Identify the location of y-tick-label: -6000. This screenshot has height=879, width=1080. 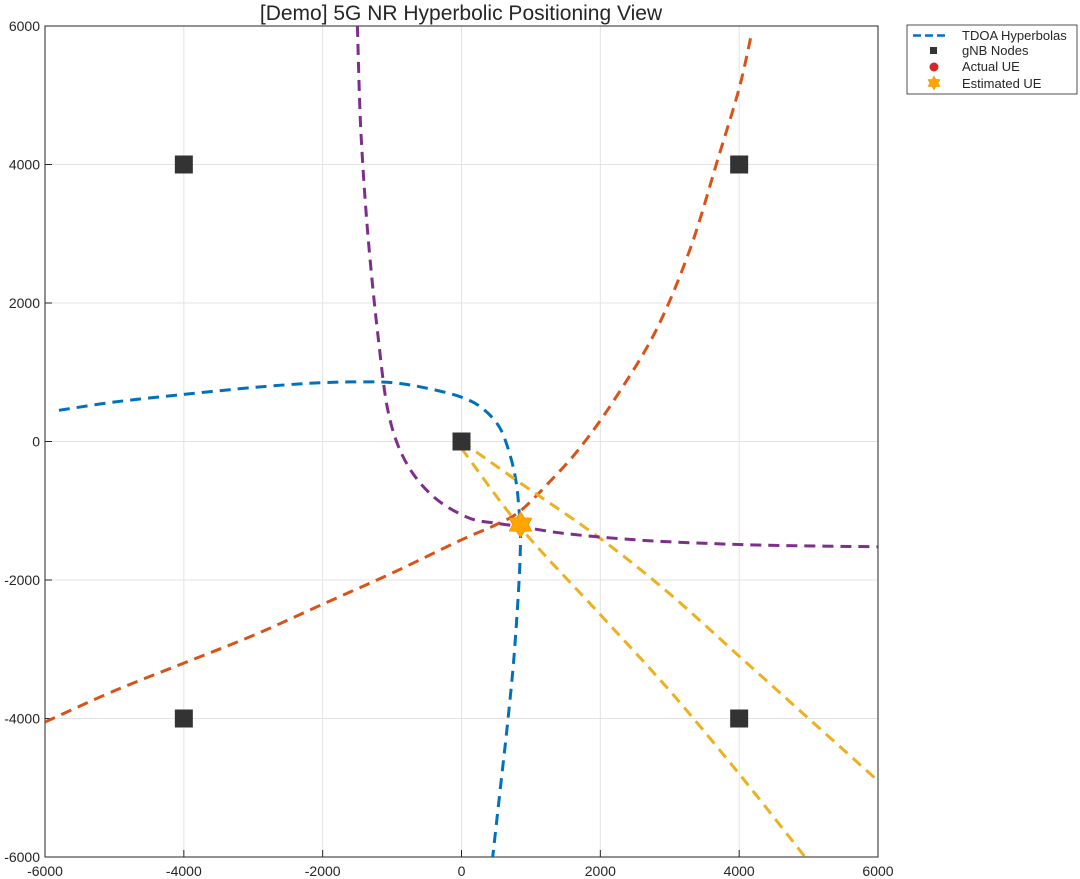
(22, 857).